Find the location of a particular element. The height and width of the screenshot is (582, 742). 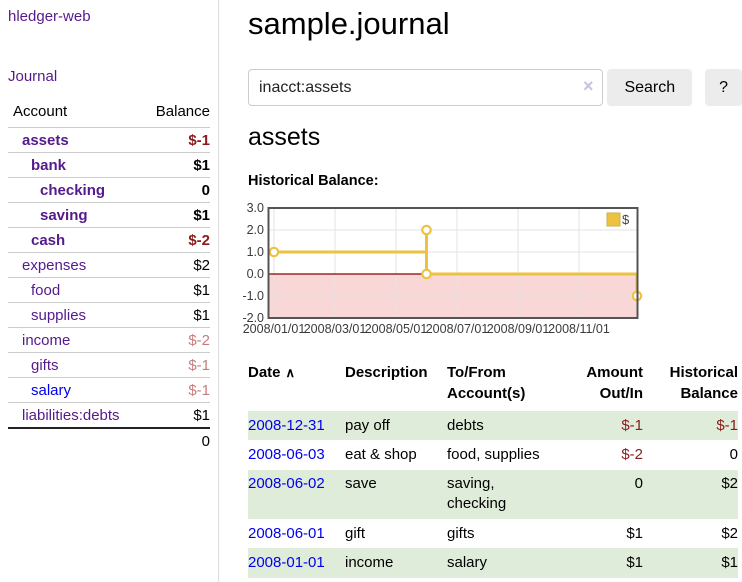

account-link-gifts: gifts is located at coordinates (45, 365).